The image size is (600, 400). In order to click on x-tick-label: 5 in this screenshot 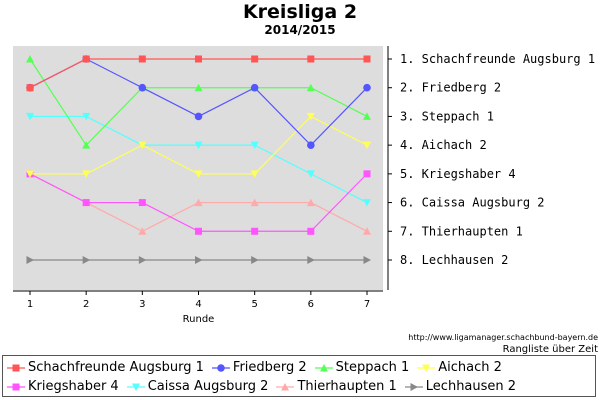, I will do `click(254, 304)`.